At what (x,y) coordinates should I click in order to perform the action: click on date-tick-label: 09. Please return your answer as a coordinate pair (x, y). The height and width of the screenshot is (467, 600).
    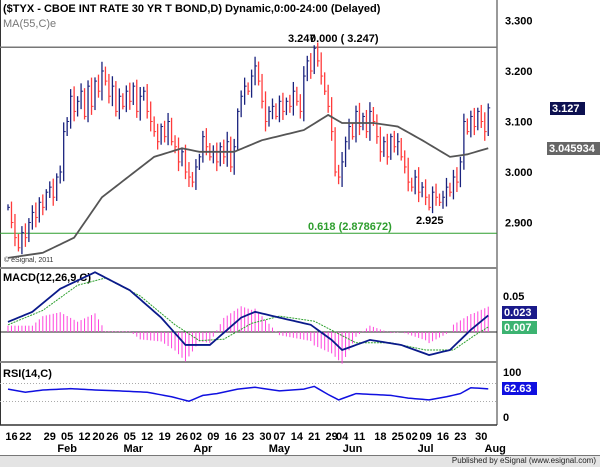
    Looking at the image, I should click on (425, 437).